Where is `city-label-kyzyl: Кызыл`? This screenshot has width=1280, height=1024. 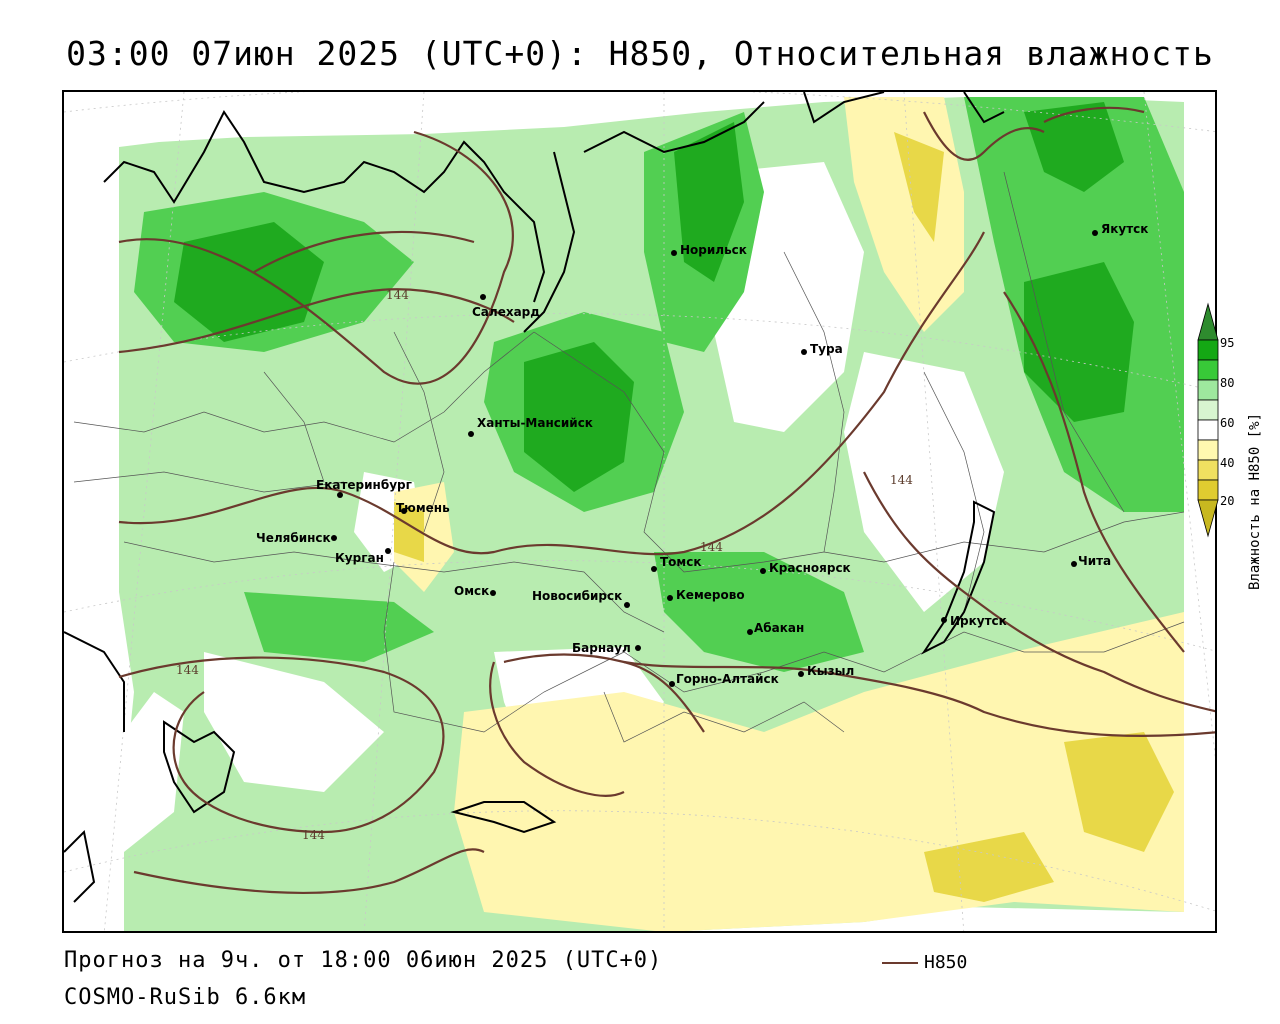
city-label-kyzyl: Кызыл is located at coordinates (830, 671).